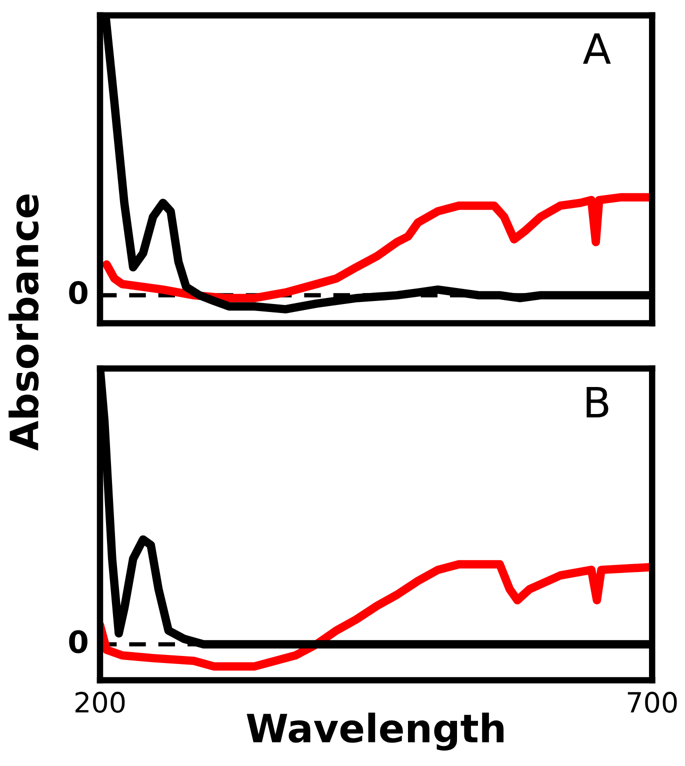 The width and height of the screenshot is (685, 766). Describe the element at coordinates (652, 702) in the screenshot. I see `x-tick-label: 700` at that location.